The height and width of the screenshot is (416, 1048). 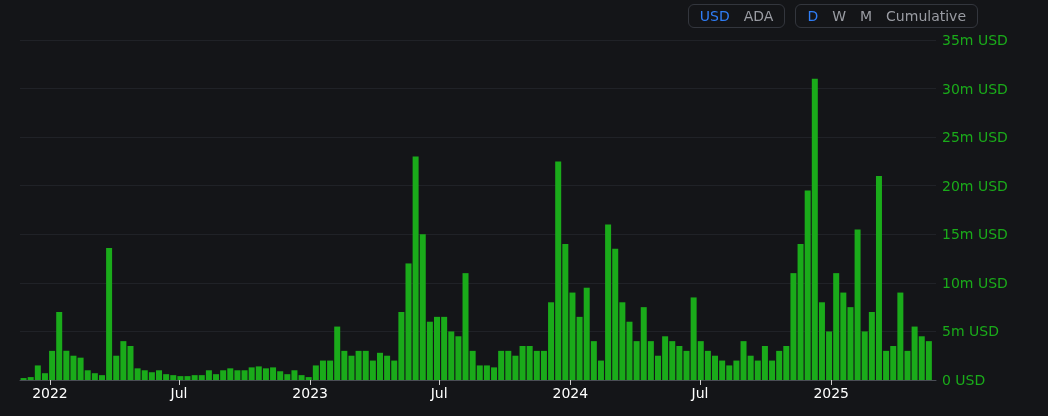 I want to click on x-tick-label: 2024, so click(x=570, y=393).